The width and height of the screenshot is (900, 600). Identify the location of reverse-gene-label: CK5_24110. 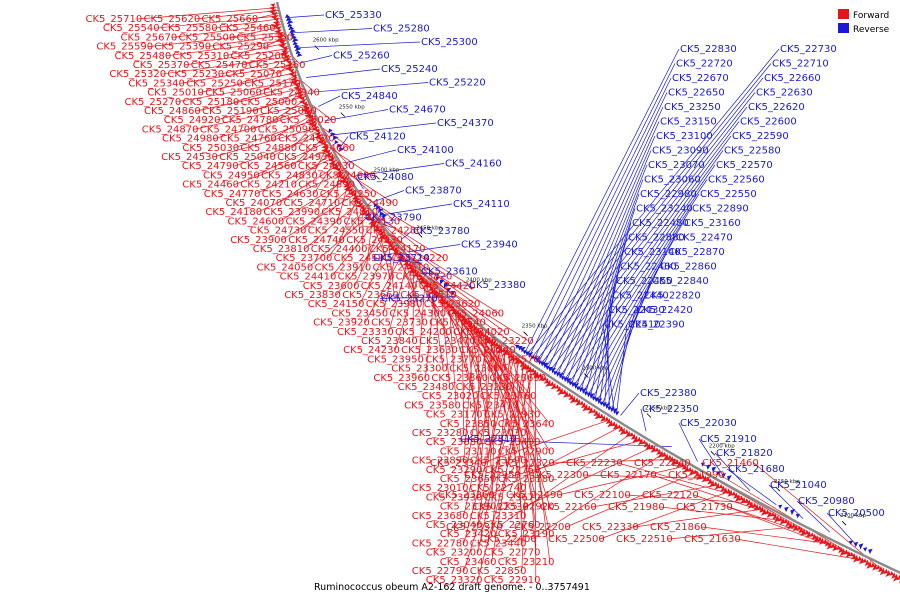
(481, 204).